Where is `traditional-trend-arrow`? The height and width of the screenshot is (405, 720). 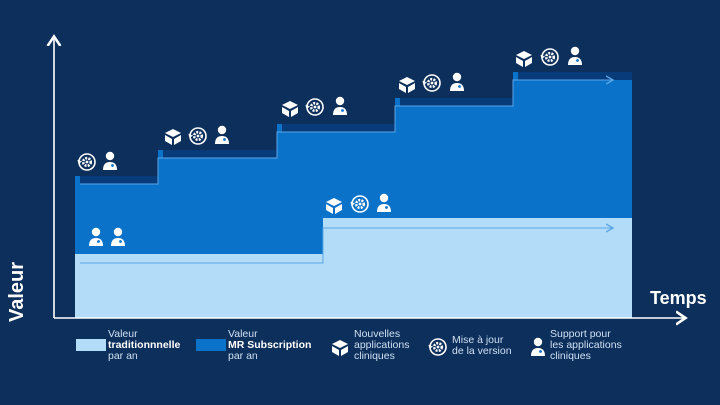 traditional-trend-arrow is located at coordinates (346, 246).